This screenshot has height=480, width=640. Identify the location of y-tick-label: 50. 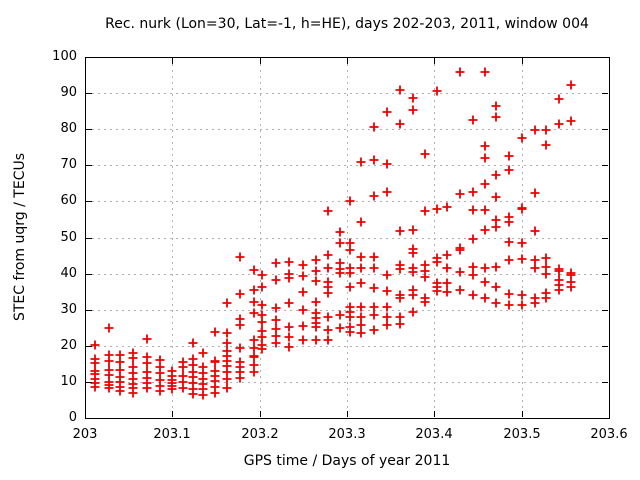
(68, 237).